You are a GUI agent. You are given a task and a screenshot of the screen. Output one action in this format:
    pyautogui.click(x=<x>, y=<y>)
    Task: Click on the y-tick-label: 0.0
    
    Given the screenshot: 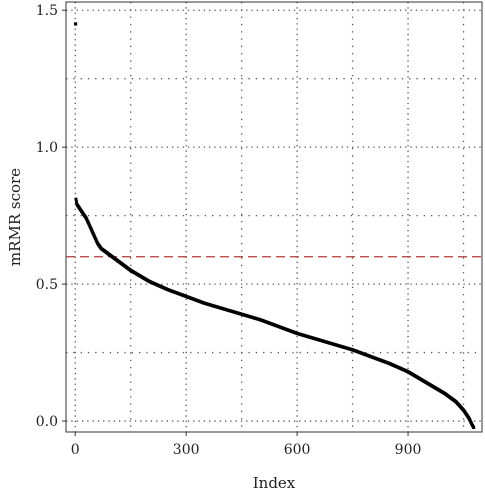 What is the action you would take?
    pyautogui.click(x=47, y=422)
    